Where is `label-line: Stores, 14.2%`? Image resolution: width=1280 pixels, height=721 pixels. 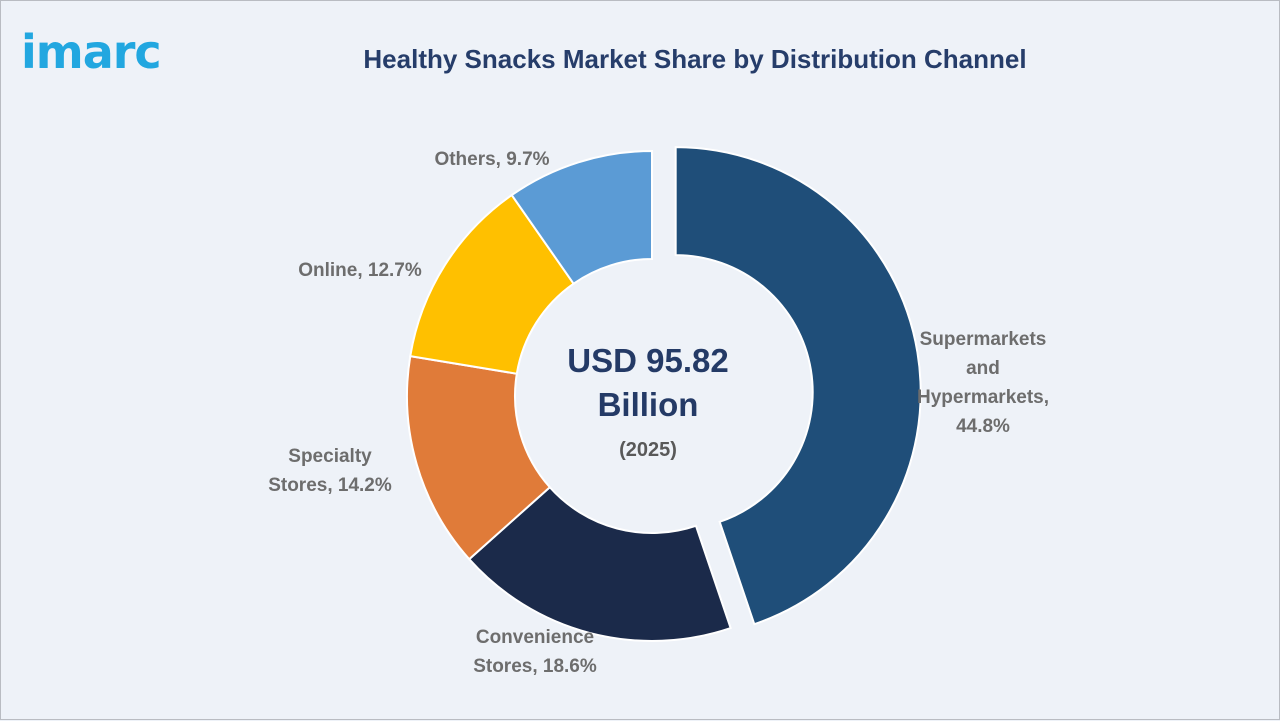
label-line: Stores, 14.2% is located at coordinates (330, 485).